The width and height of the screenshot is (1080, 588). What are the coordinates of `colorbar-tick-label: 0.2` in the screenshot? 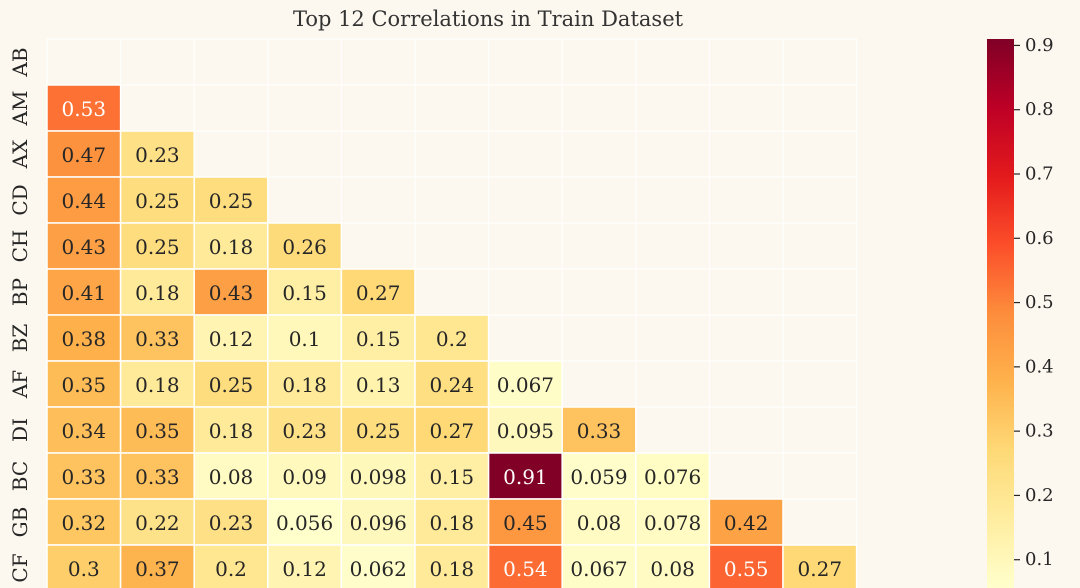 It's located at (1039, 495).